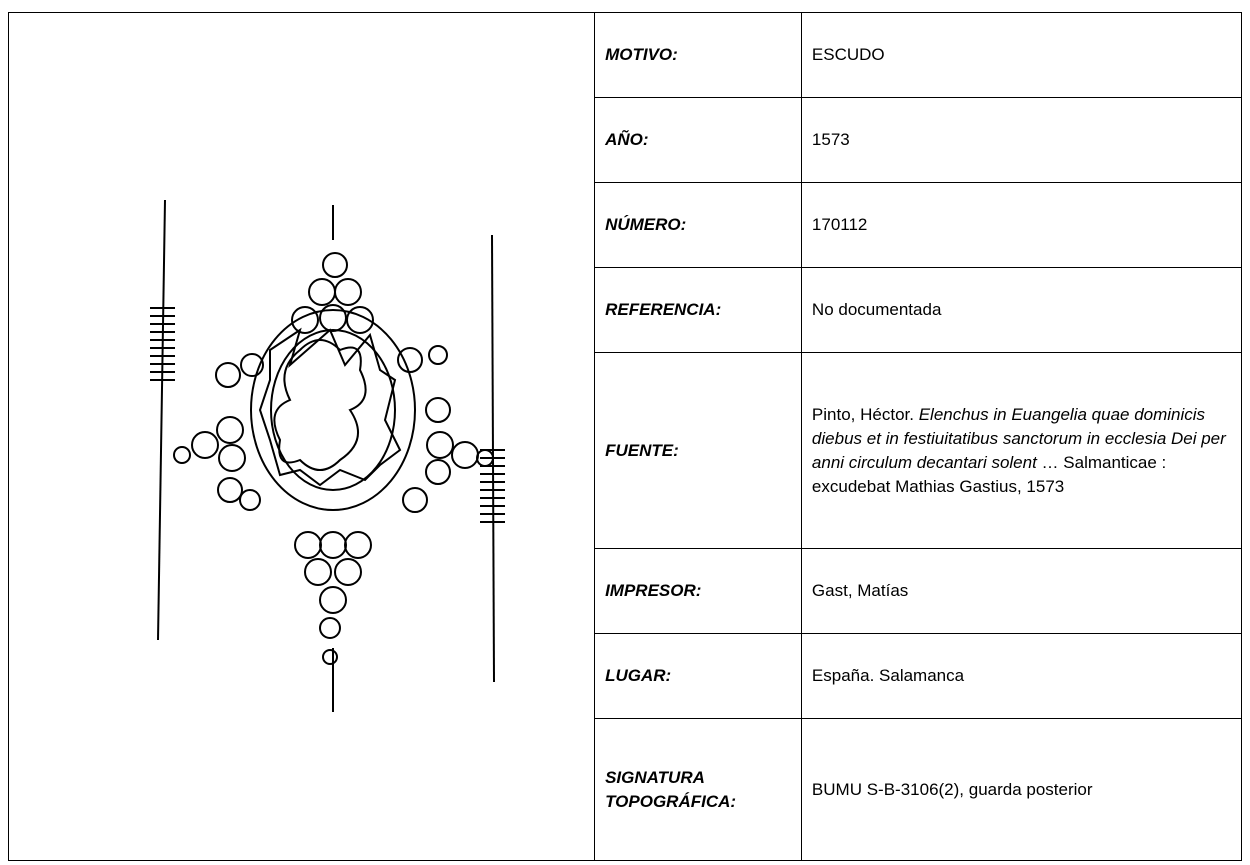  Describe the element at coordinates (1021, 225) in the screenshot. I see `field-value: 170112` at that location.